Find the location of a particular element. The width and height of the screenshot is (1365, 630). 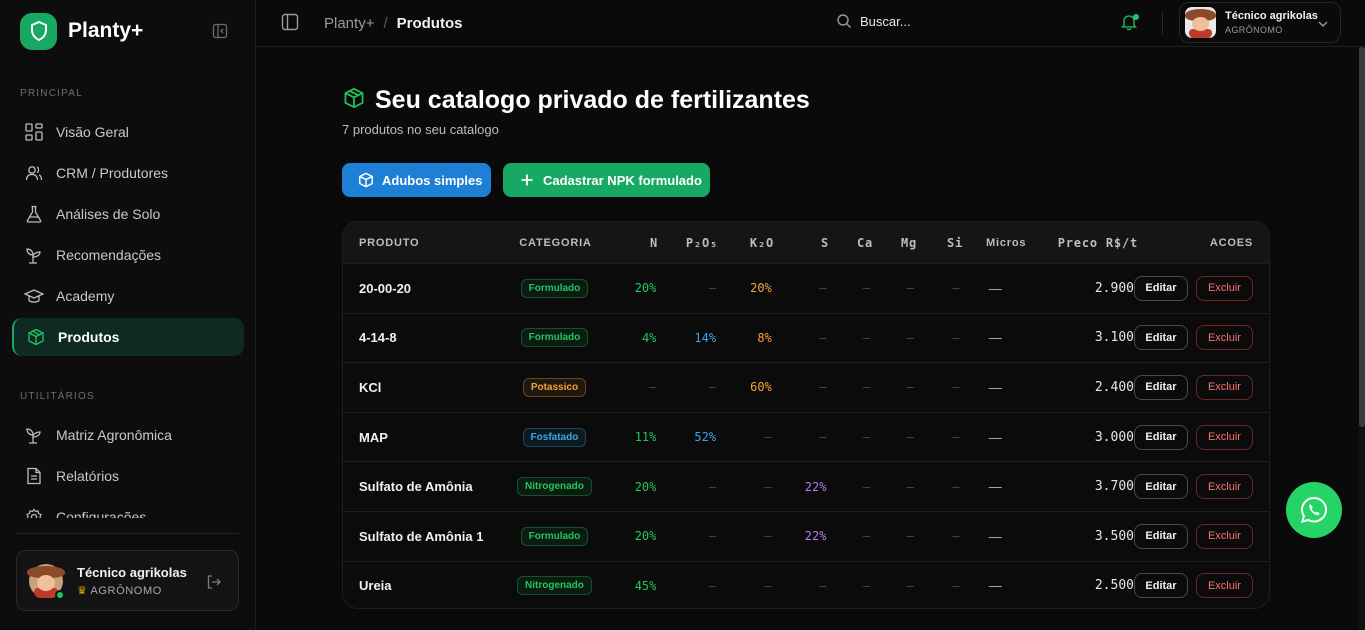

cadastrar-npk-button: Cadastrar NPK formulado is located at coordinates (606, 180).